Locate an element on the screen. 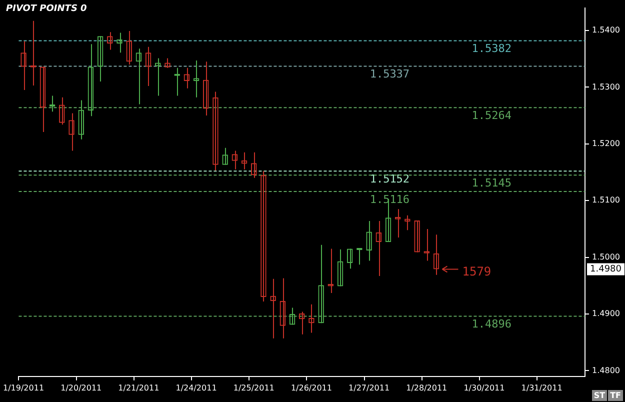  x-tick-label: 1/20/2011 is located at coordinates (81, 387).